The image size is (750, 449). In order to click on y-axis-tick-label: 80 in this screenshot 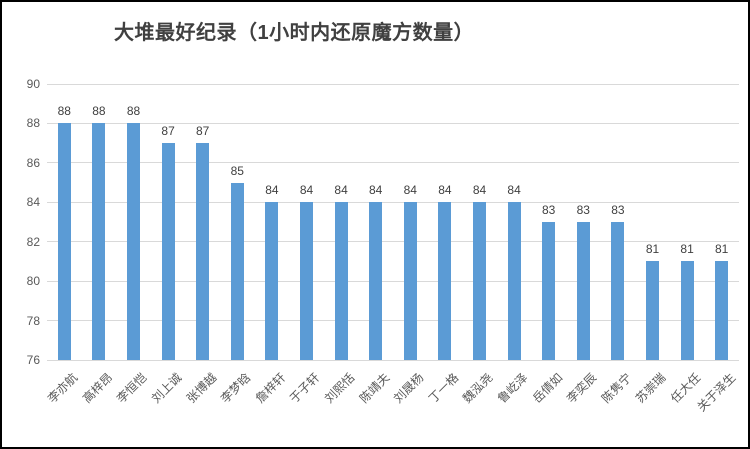, I will do `click(33, 281)`.